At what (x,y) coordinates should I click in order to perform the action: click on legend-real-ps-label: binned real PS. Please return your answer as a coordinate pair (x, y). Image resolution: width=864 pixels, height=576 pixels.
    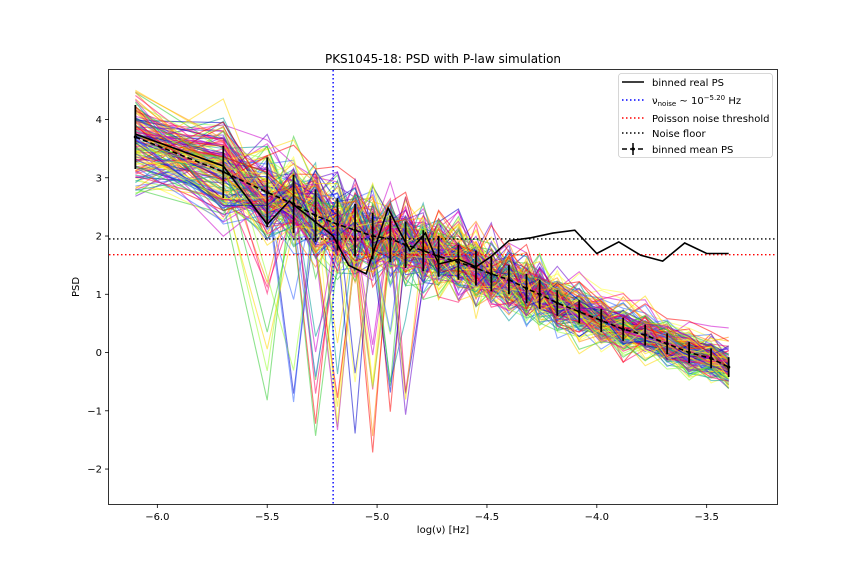
    Looking at the image, I should click on (688, 83).